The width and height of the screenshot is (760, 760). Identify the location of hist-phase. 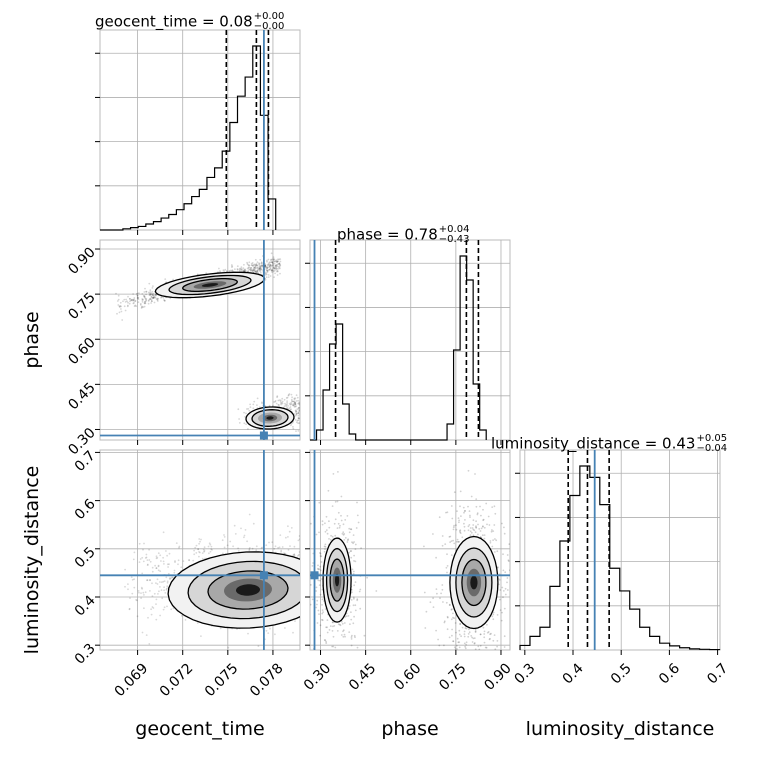
(407, 340).